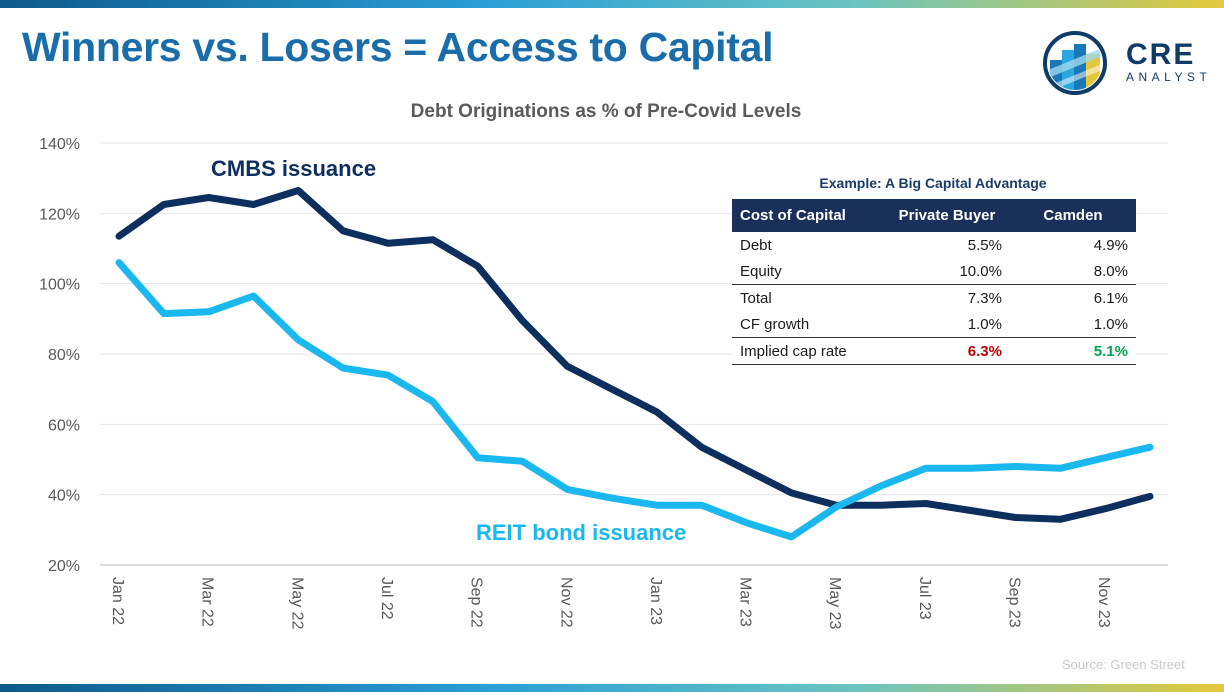 This screenshot has width=1224, height=692. Describe the element at coordinates (1073, 271) in the screenshot. I see `camden-value: 8.0%` at that location.